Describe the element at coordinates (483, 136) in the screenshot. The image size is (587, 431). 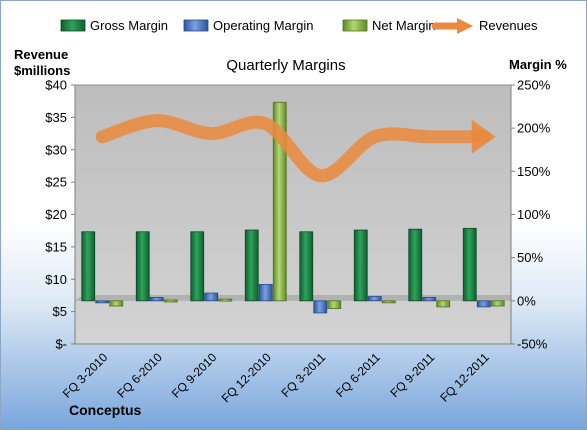
I see `revenue-arrowhead` at that location.